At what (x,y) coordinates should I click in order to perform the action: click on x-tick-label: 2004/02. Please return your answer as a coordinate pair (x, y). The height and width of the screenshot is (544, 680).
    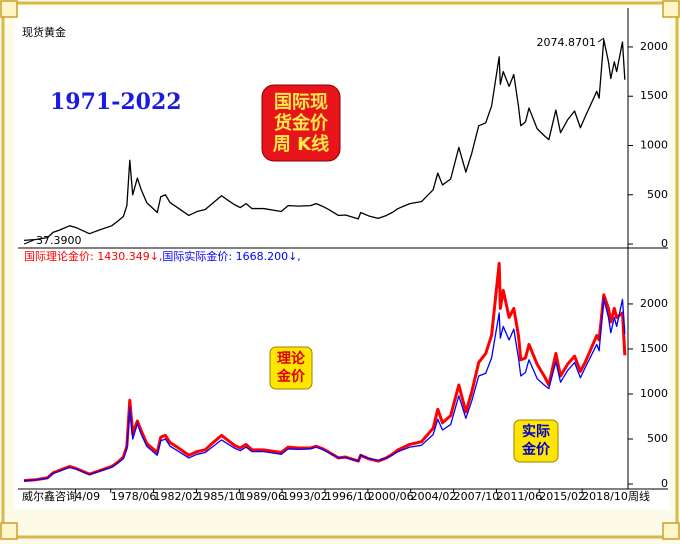
    Looking at the image, I should click on (434, 496).